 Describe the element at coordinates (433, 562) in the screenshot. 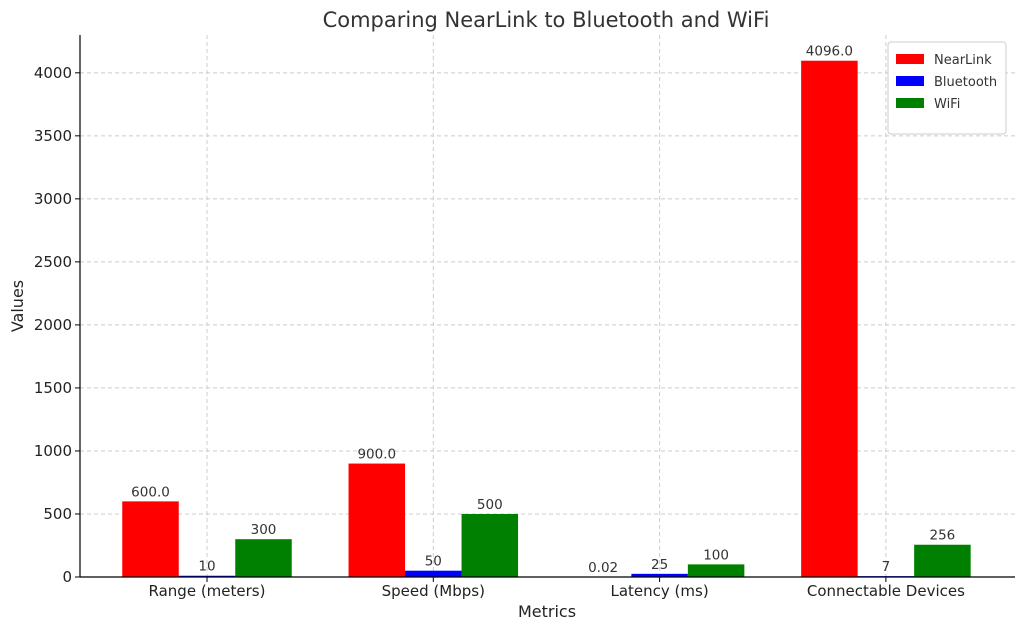

I see `bar-value-label: 50` at that location.